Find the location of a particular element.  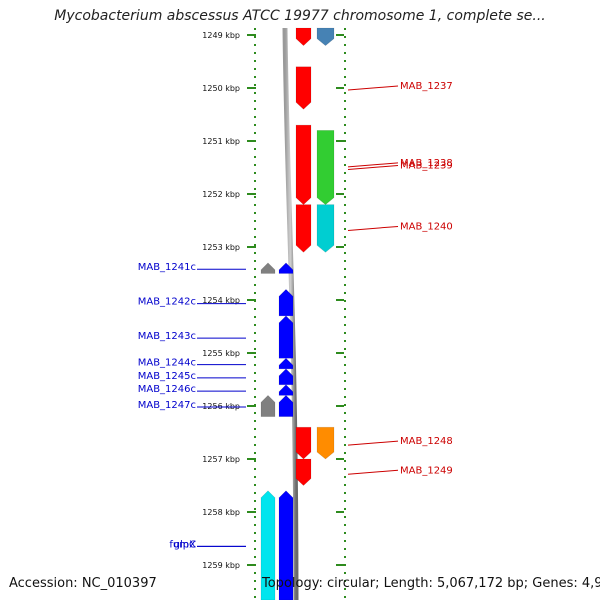

gene-arrow-MAB_1246c is located at coordinates (286, 390).